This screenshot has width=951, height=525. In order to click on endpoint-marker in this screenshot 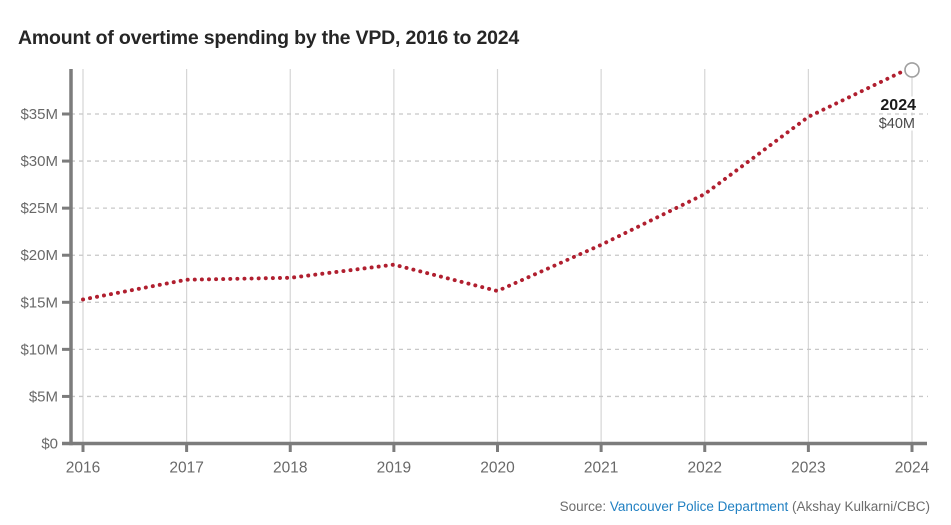, I will do `click(912, 70)`.